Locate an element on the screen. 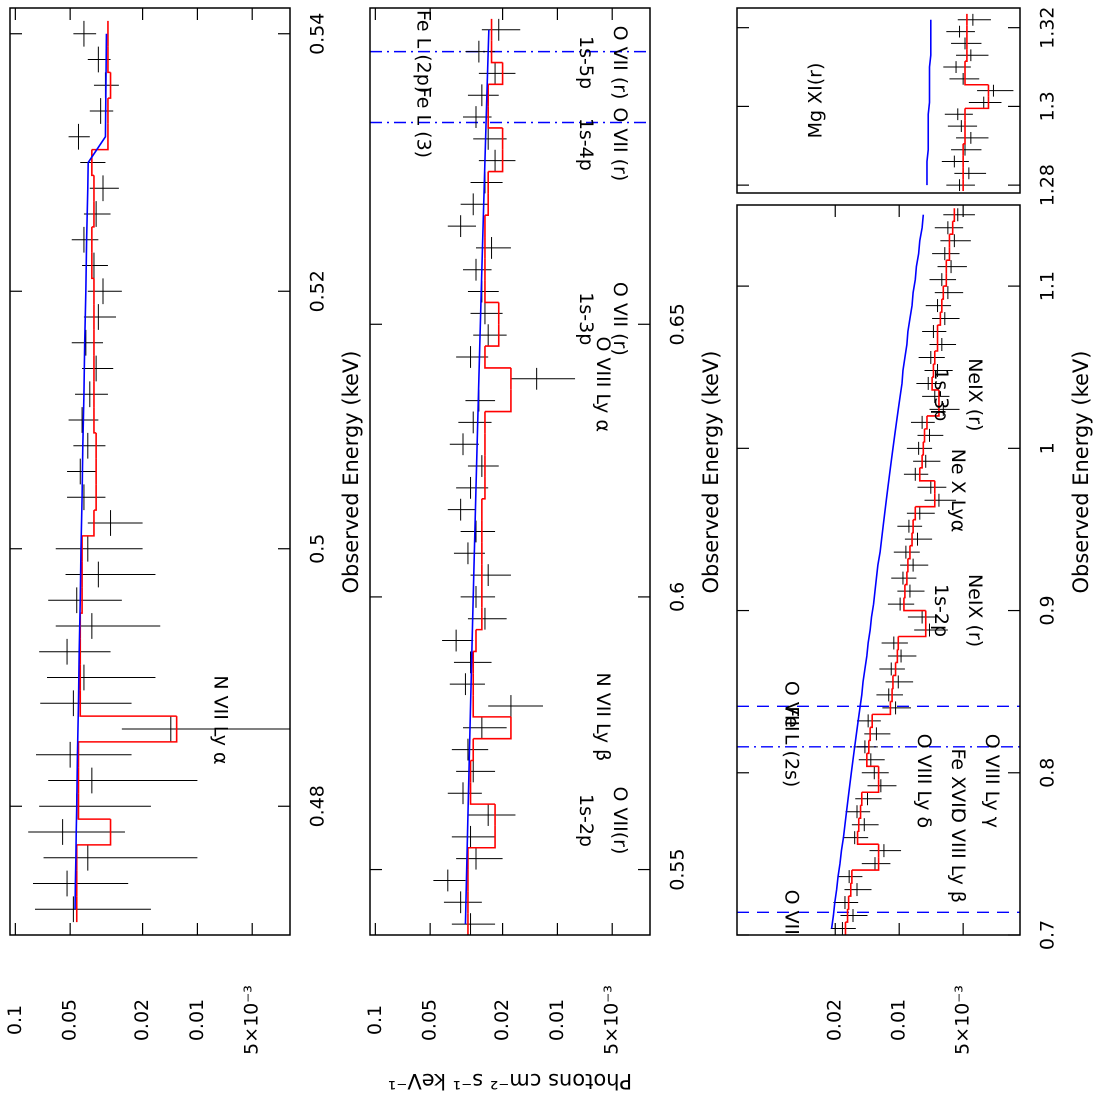 The height and width of the screenshot is (1107, 1107). line-annotation: 1s-2p is located at coordinates (941, 610).